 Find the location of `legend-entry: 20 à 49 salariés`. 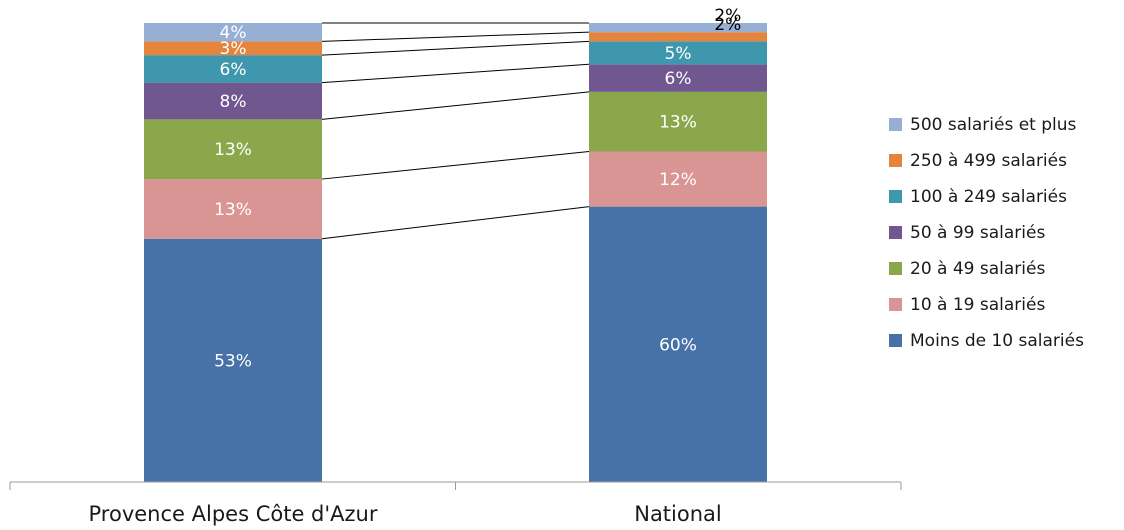

legend-entry: 20 à 49 salariés is located at coordinates (977, 269).